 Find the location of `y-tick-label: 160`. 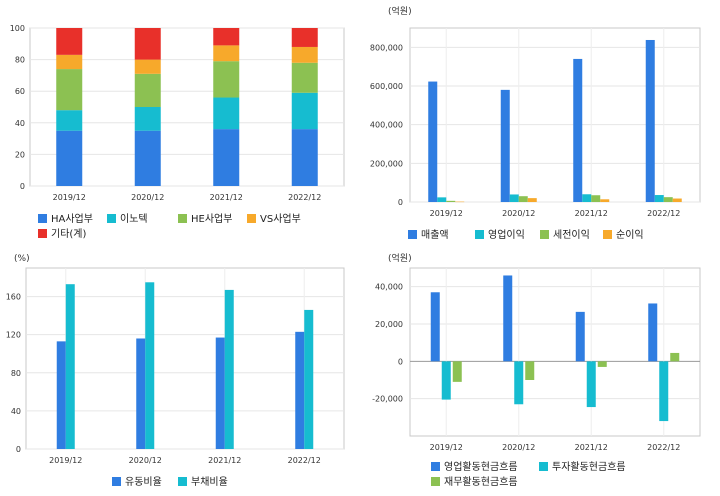

y-tick-label: 160 is located at coordinates (13, 297).